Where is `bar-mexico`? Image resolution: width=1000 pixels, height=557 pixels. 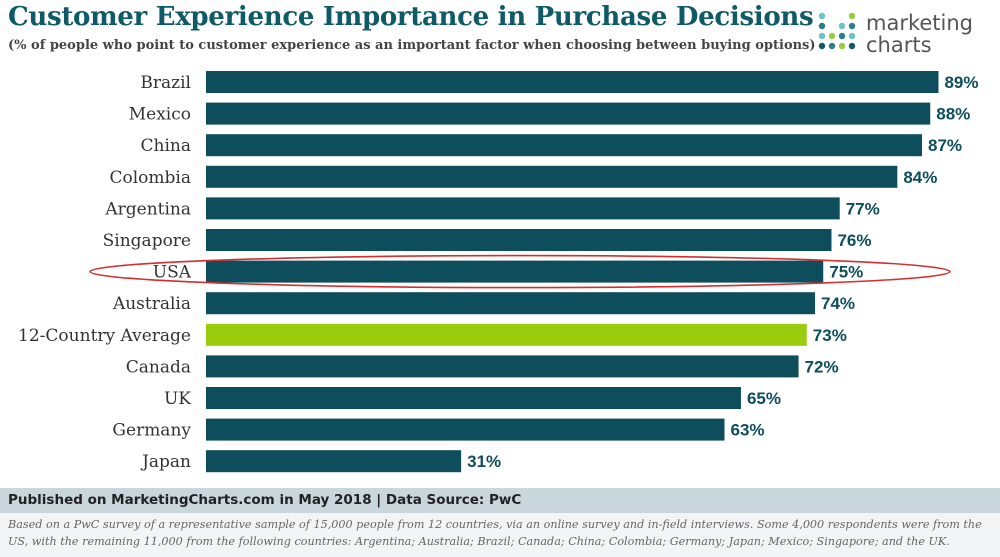 bar-mexico is located at coordinates (568, 113).